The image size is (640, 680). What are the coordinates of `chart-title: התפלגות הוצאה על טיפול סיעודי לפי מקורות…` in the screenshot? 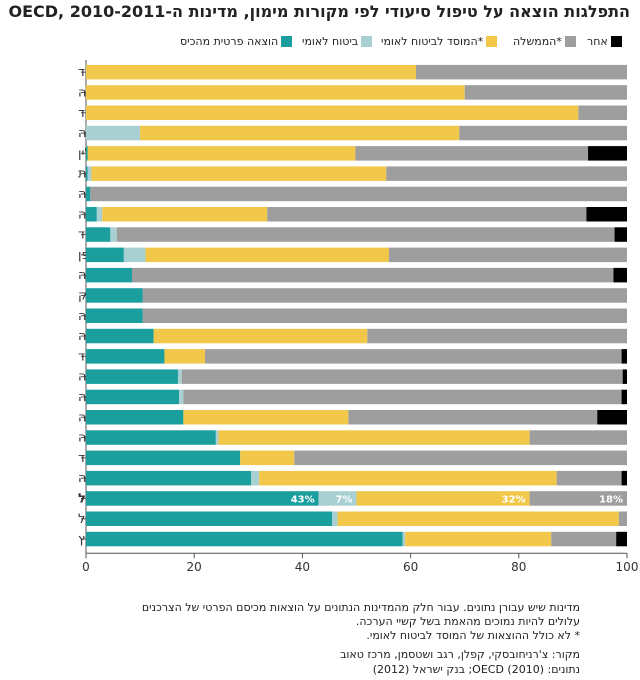 It's located at (319, 11).